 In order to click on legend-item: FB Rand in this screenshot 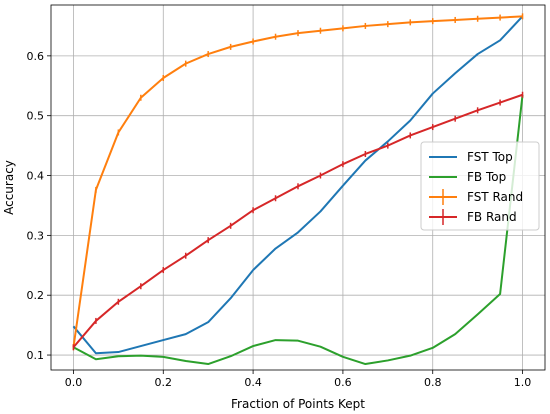, I will do `click(473, 217)`.